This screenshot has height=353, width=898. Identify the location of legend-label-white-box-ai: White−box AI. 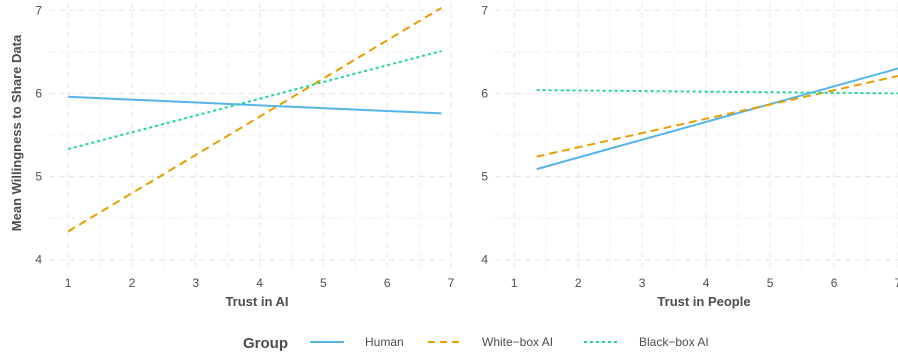
(517, 342).